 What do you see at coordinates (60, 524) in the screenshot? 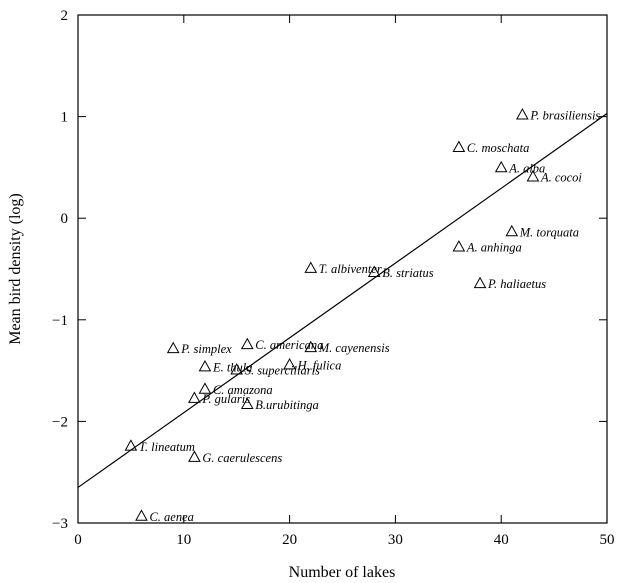
I see `y-tick-label: −3` at bounding box center [60, 524].